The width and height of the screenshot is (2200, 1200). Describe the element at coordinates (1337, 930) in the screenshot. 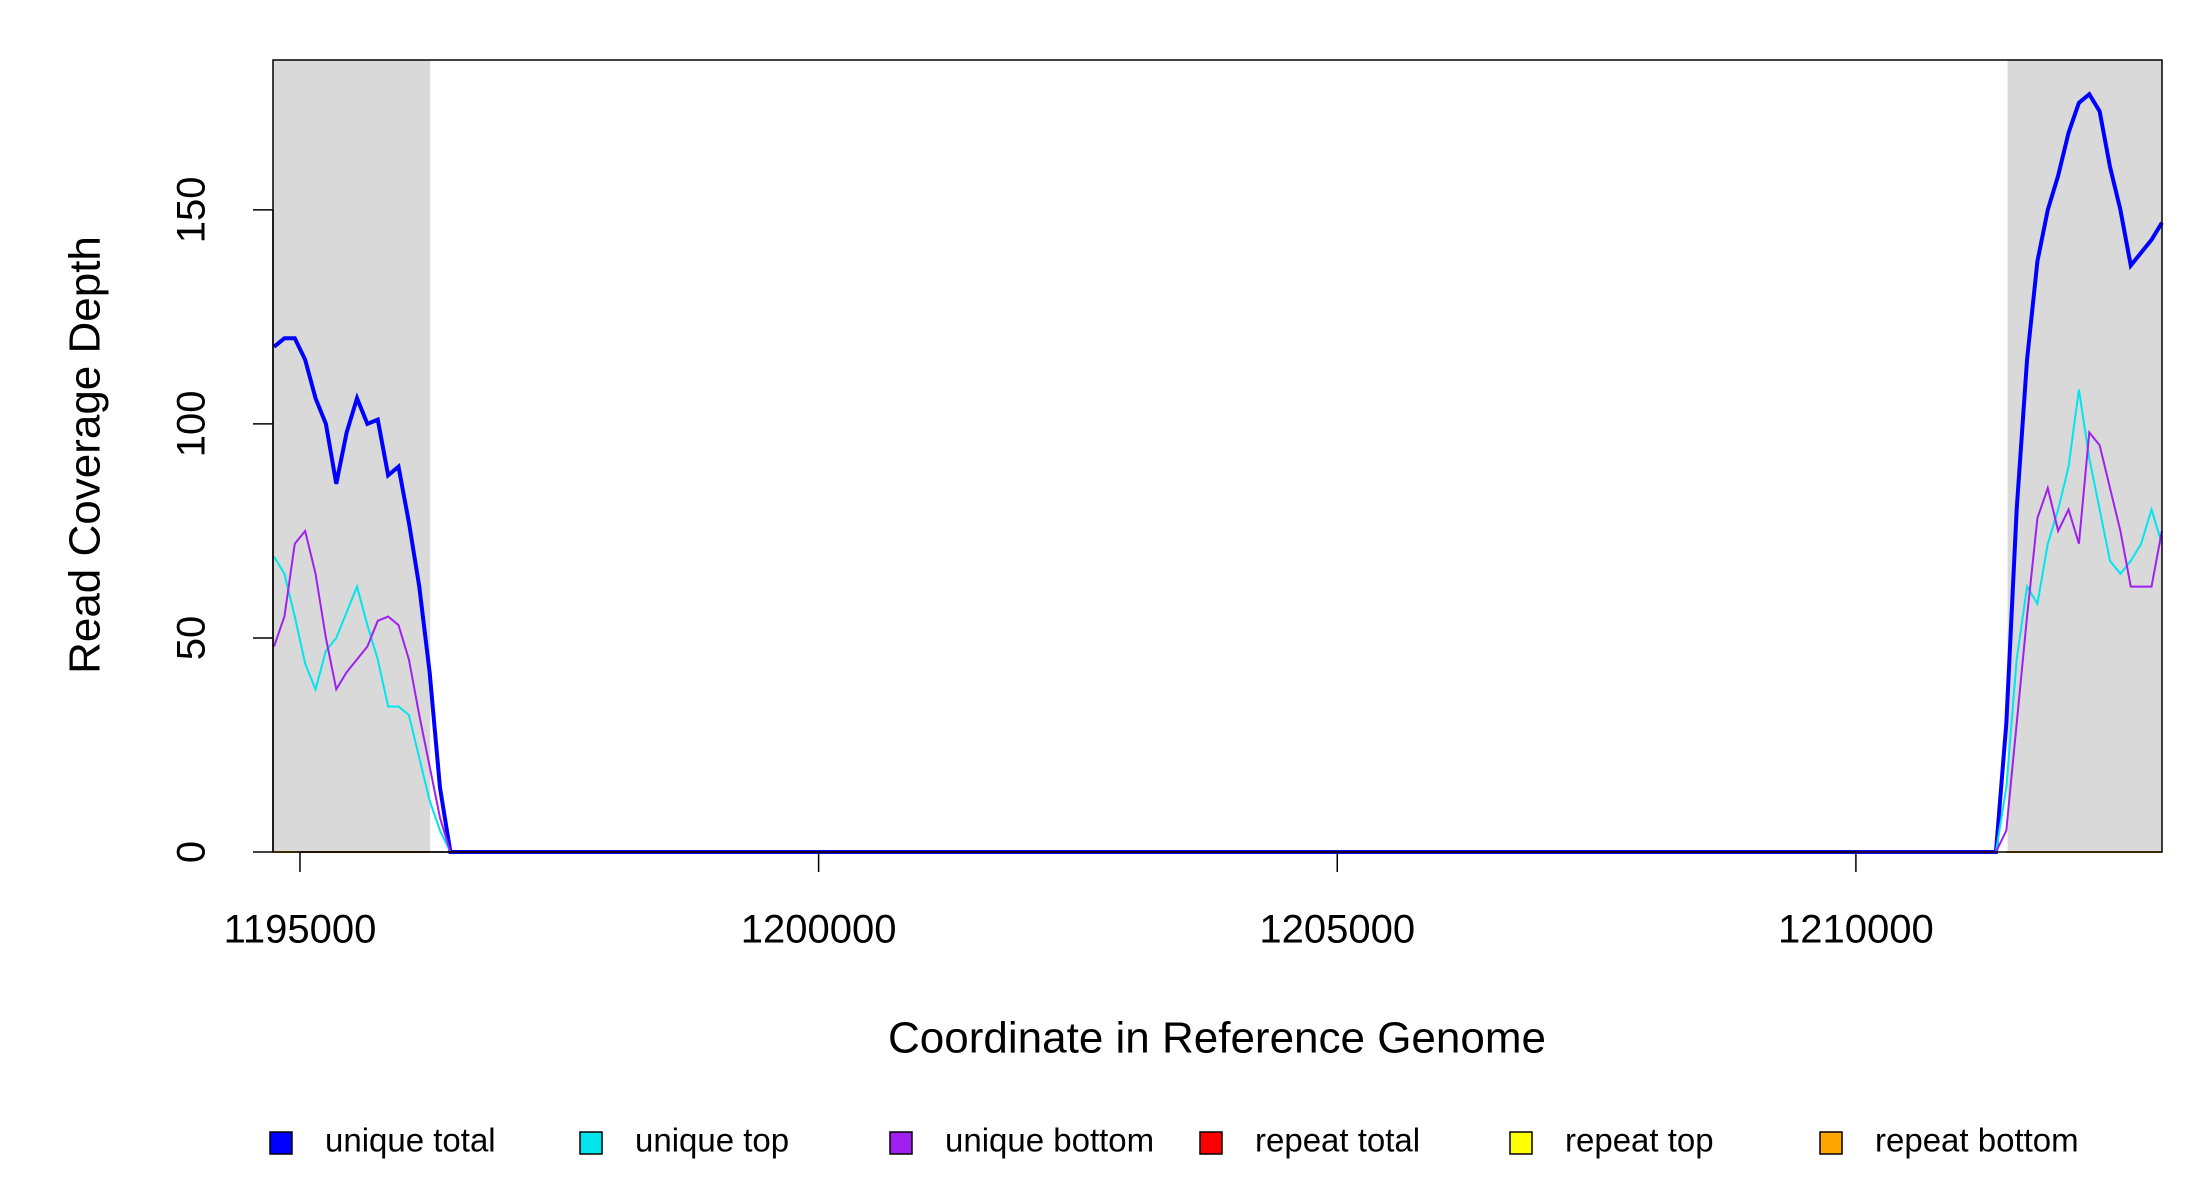

I see `x-tick-label: 1205000` at that location.